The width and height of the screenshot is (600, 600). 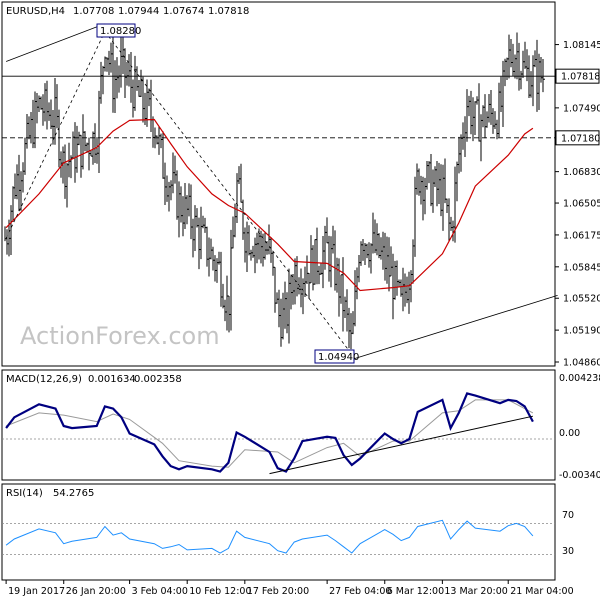 I want to click on time-tick-label: 26 Jan 20:00, so click(x=96, y=591).